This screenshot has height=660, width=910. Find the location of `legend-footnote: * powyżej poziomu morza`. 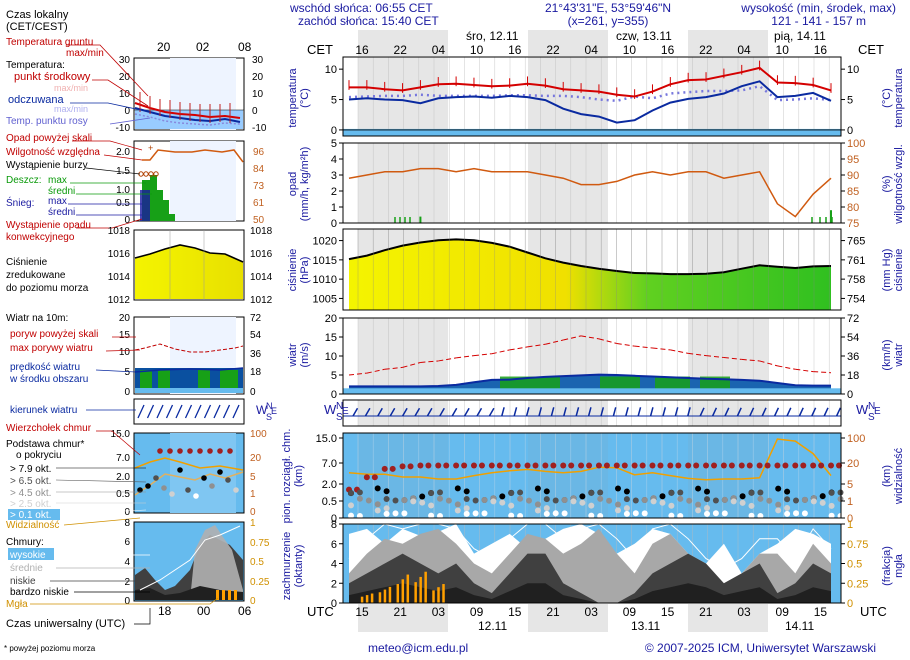

legend-footnote: * powyżej poziomu morza is located at coordinates (50, 648).